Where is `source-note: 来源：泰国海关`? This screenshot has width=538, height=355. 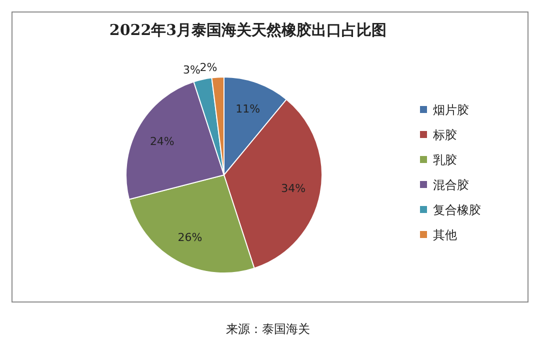 source-note: 来源：泰国海关 is located at coordinates (268, 329).